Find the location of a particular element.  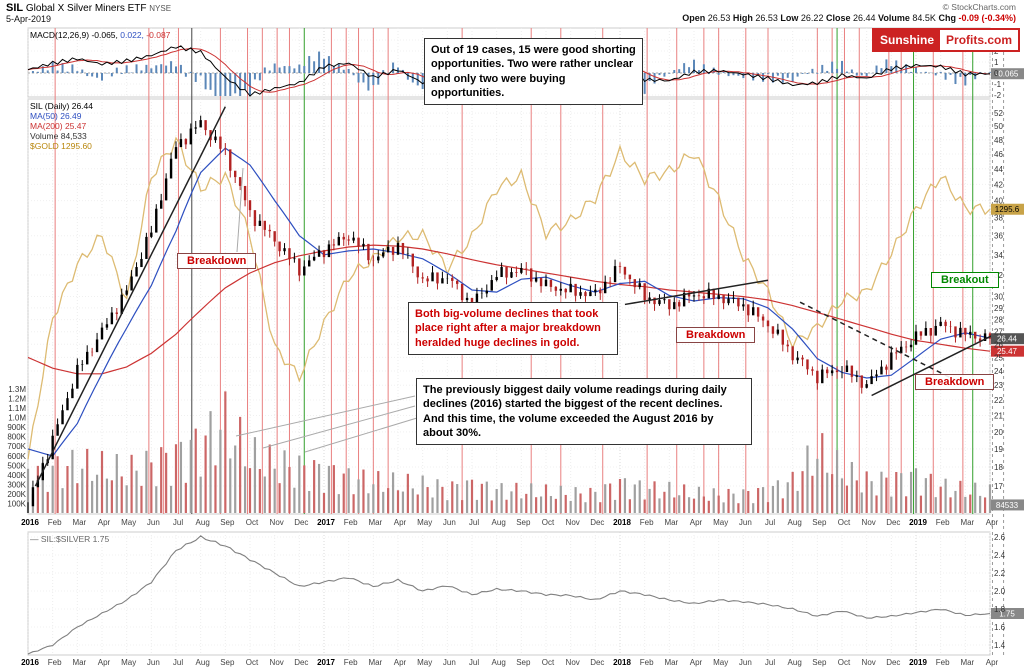

svg-text: 27 is located at coordinates (998, 332).